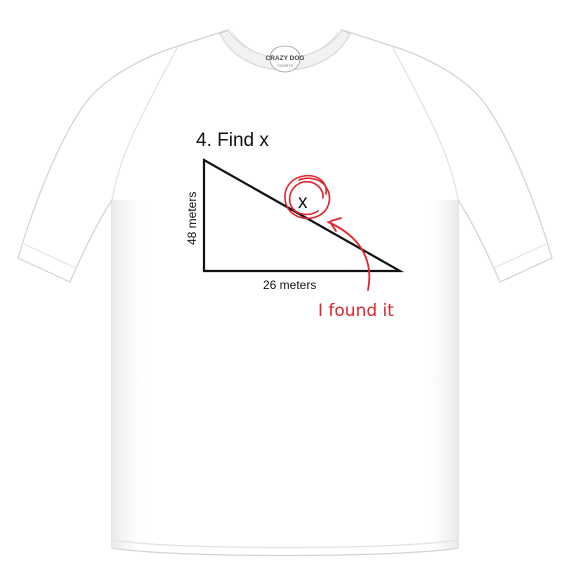  I want to click on brand-logo-shape, so click(285, 59).